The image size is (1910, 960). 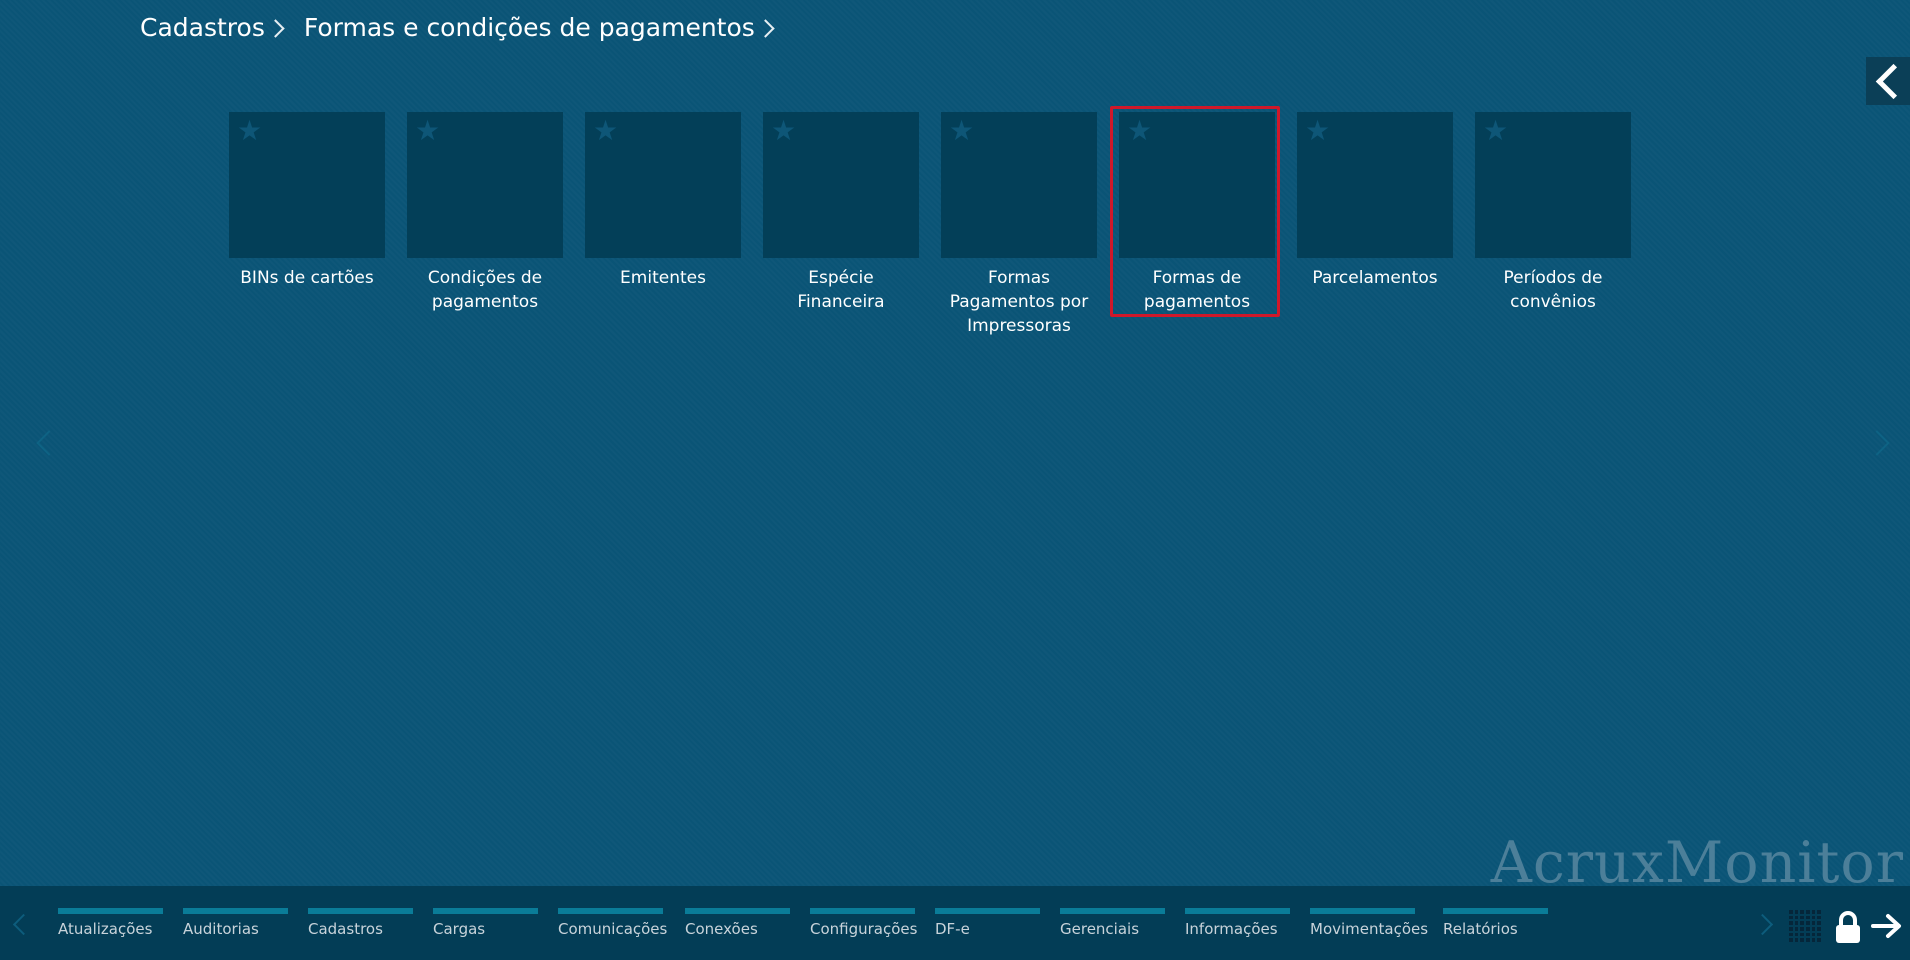 What do you see at coordinates (307, 278) in the screenshot?
I see `tile-label: BINs de cartões` at bounding box center [307, 278].